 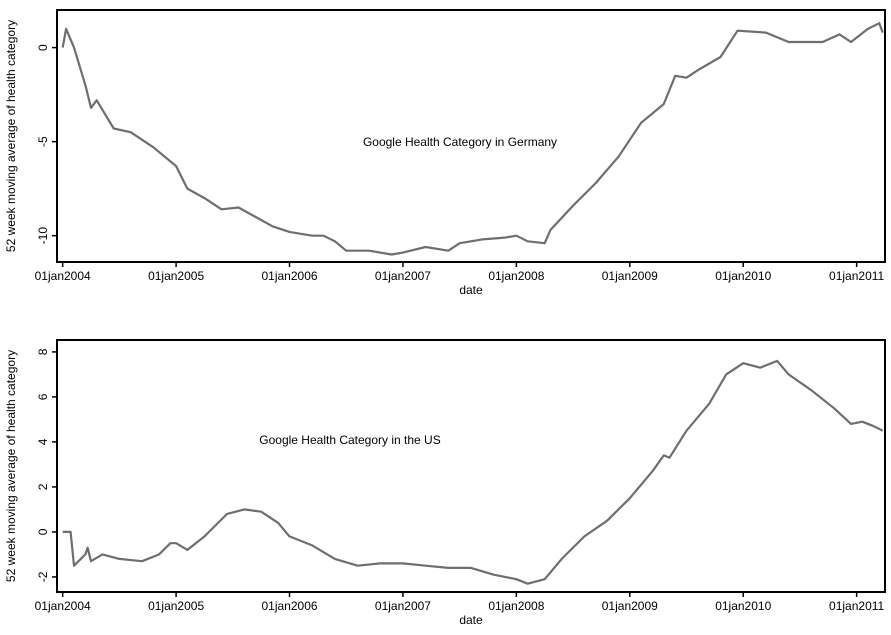 What do you see at coordinates (43, 236) in the screenshot?
I see `y-tick-label: -10` at bounding box center [43, 236].